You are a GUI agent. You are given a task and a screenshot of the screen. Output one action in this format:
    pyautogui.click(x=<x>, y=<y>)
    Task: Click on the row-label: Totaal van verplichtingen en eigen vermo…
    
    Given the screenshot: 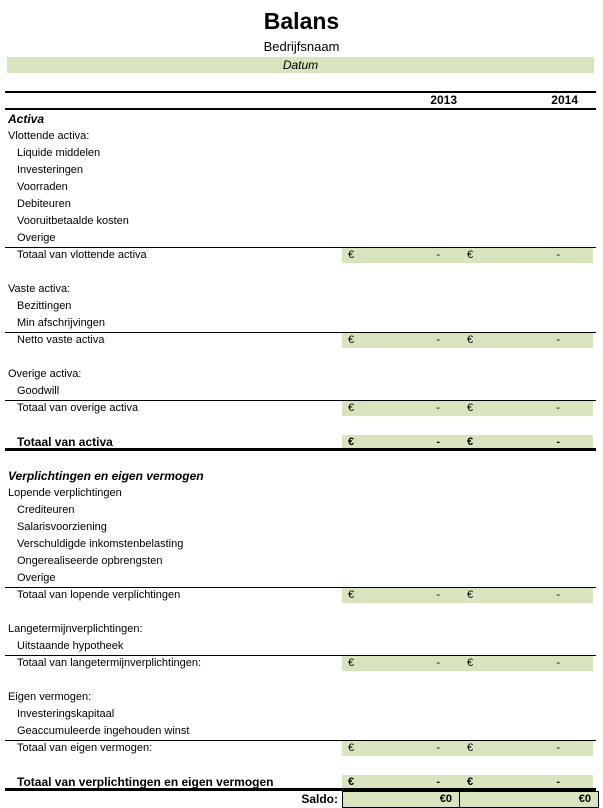 What is the action you would take?
    pyautogui.click(x=145, y=782)
    